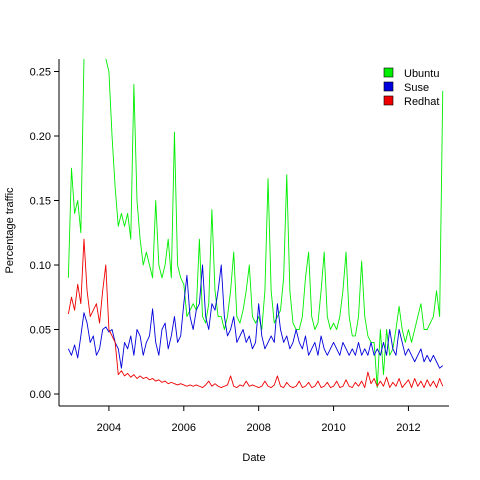 This screenshot has height=480, width=480. What do you see at coordinates (253, 458) in the screenshot?
I see `x-axis-label: Date` at bounding box center [253, 458].